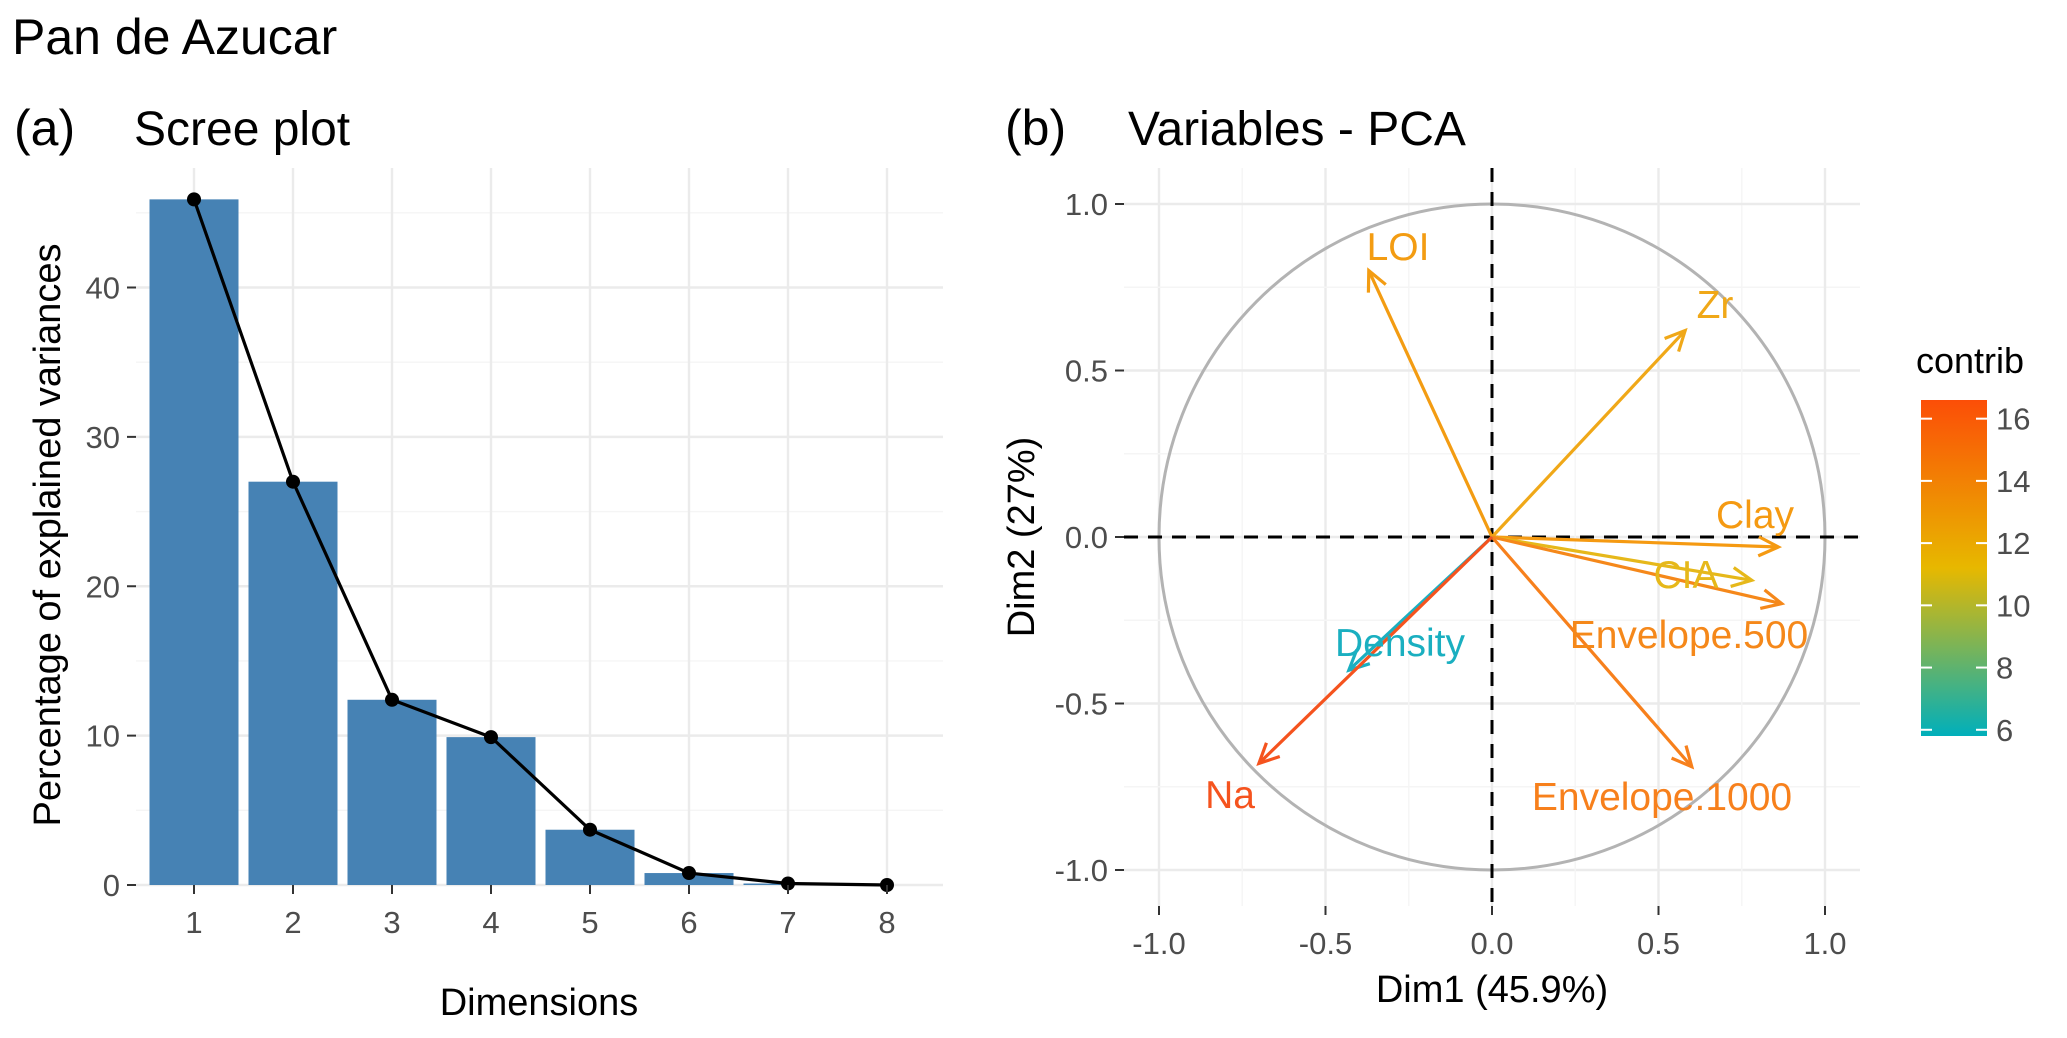  What do you see at coordinates (1770, 546) in the screenshot?
I see `pca-arrowhead-clay` at bounding box center [1770, 546].